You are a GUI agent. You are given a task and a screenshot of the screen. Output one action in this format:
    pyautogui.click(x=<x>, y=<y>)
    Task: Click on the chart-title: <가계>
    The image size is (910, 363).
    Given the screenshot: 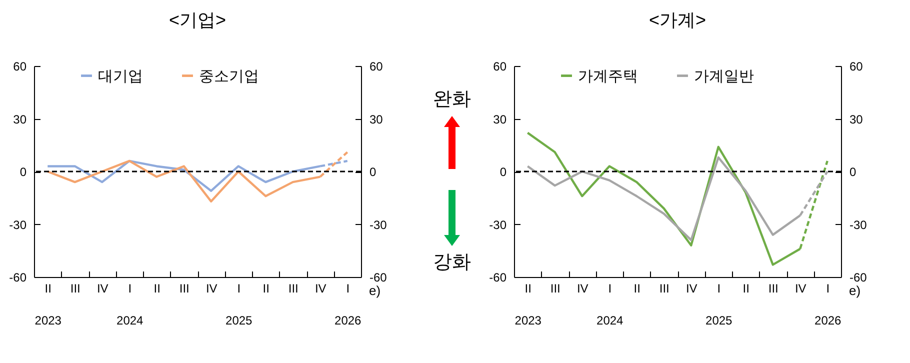 What is the action you would take?
    pyautogui.click(x=677, y=20)
    